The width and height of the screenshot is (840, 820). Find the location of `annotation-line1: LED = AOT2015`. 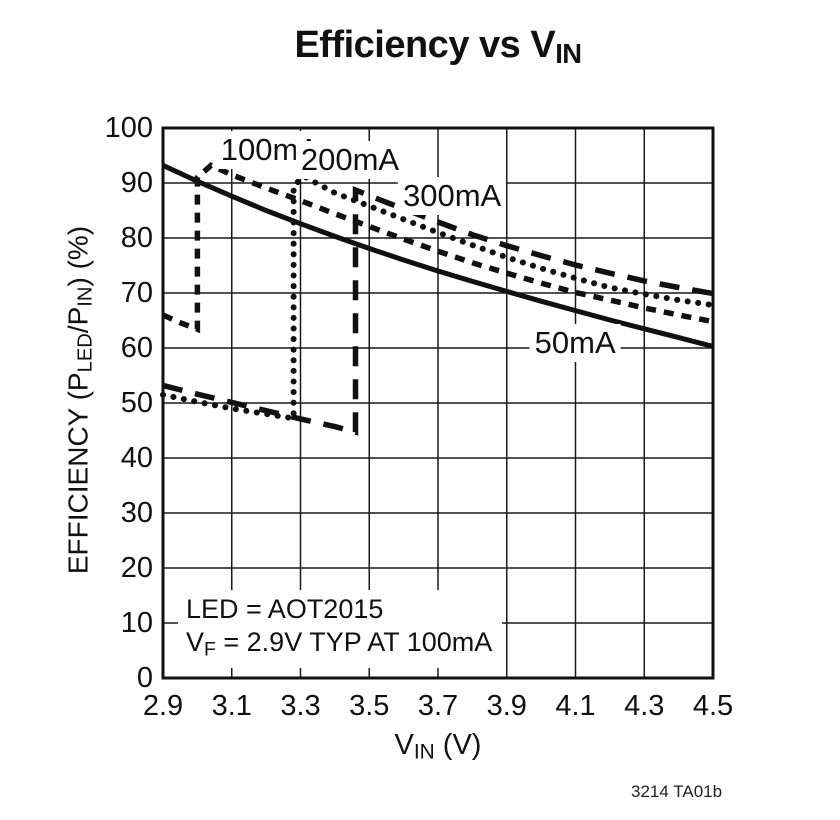

annotation-line1: LED = AOT2015 is located at coordinates (285, 609).